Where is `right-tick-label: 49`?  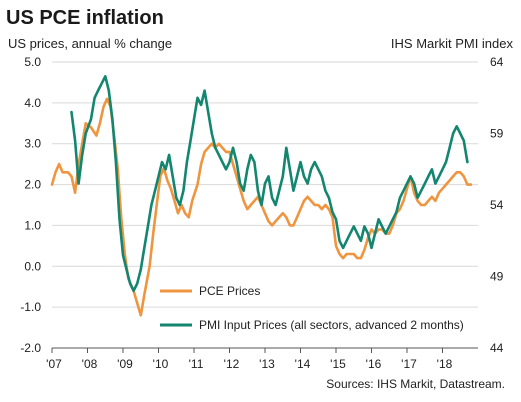
right-tick-label: 49 is located at coordinates (497, 277).